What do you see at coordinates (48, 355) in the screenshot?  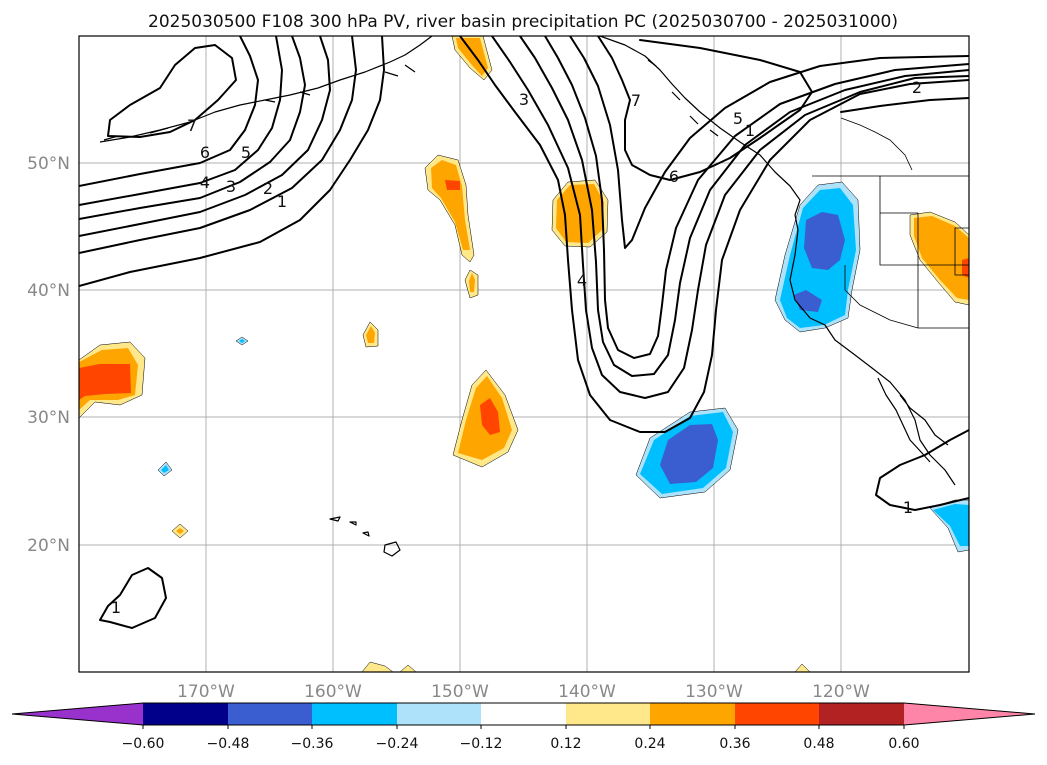 I see `lat-tick-labels: 50°N 40°N 30°N 20°N` at bounding box center [48, 355].